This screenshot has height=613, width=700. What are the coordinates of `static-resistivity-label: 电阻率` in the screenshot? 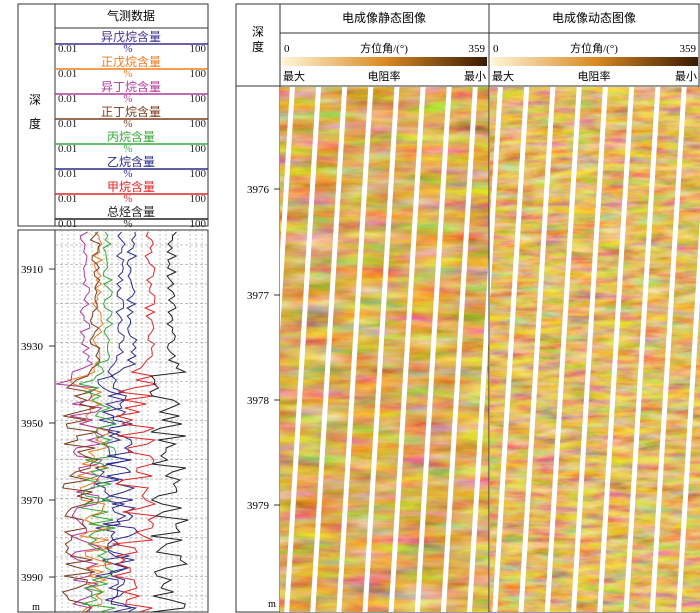 It's located at (384, 76).